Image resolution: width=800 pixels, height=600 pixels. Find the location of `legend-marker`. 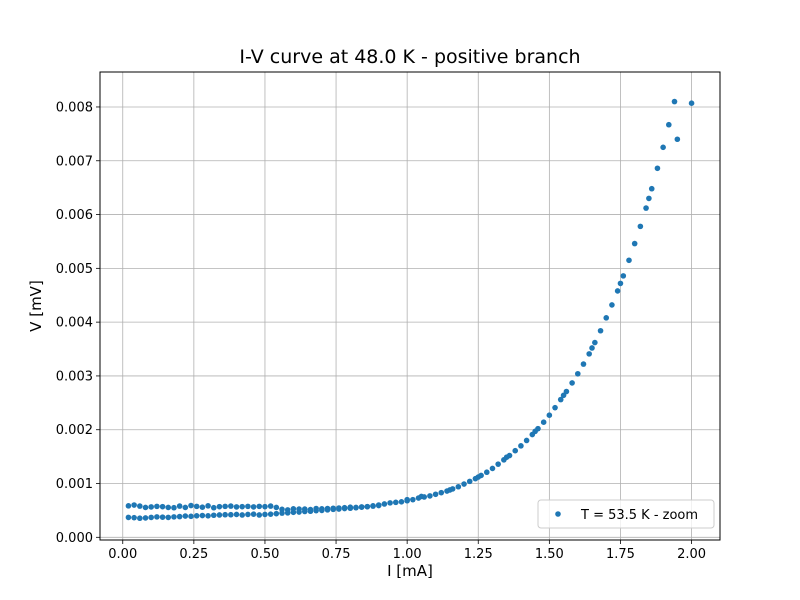

legend-marker is located at coordinates (558, 514).